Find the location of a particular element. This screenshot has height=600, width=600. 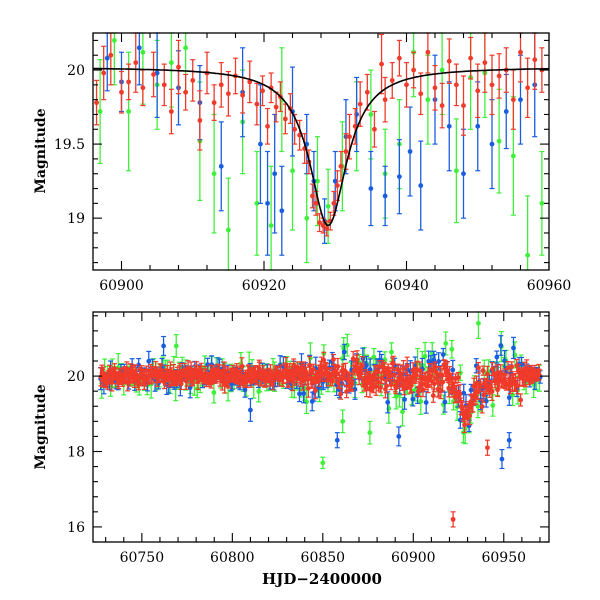

top-y-tick-label: 20 is located at coordinates (76, 71).